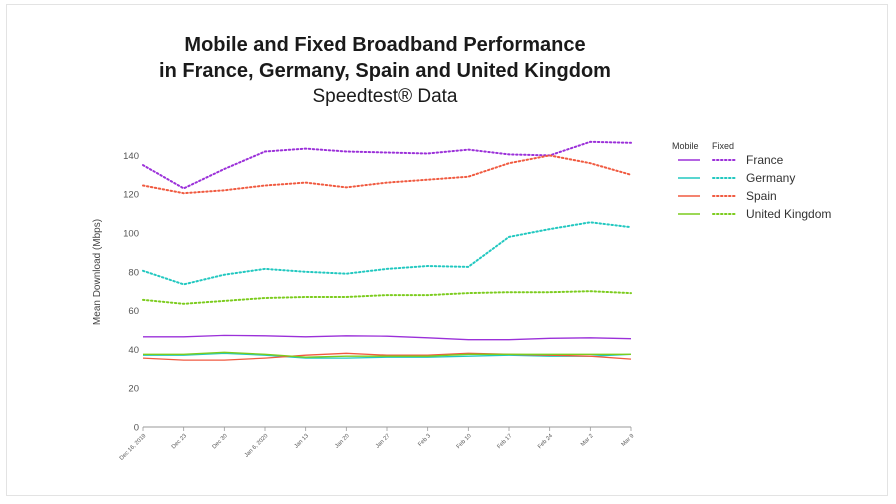 The height and width of the screenshot is (504, 896). What do you see at coordinates (387, 253) in the screenshot?
I see `fixed-line-germany` at bounding box center [387, 253].